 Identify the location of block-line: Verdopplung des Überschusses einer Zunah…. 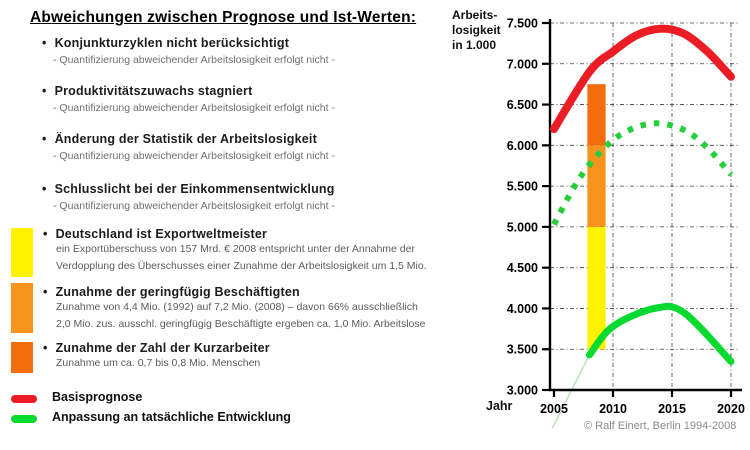
(241, 266).